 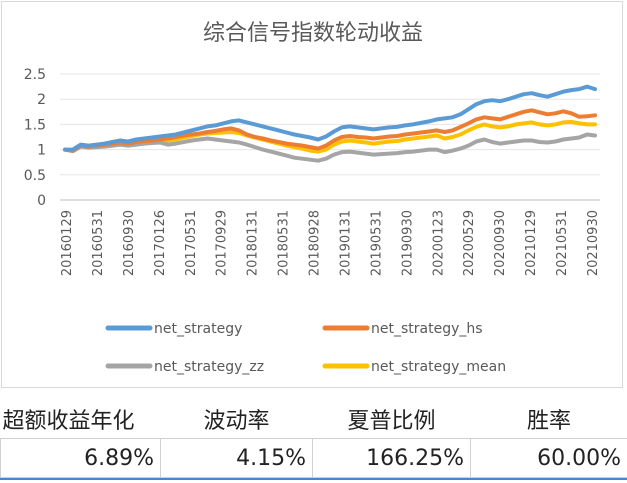 I want to click on series-line-net_strategy, so click(x=330, y=118).